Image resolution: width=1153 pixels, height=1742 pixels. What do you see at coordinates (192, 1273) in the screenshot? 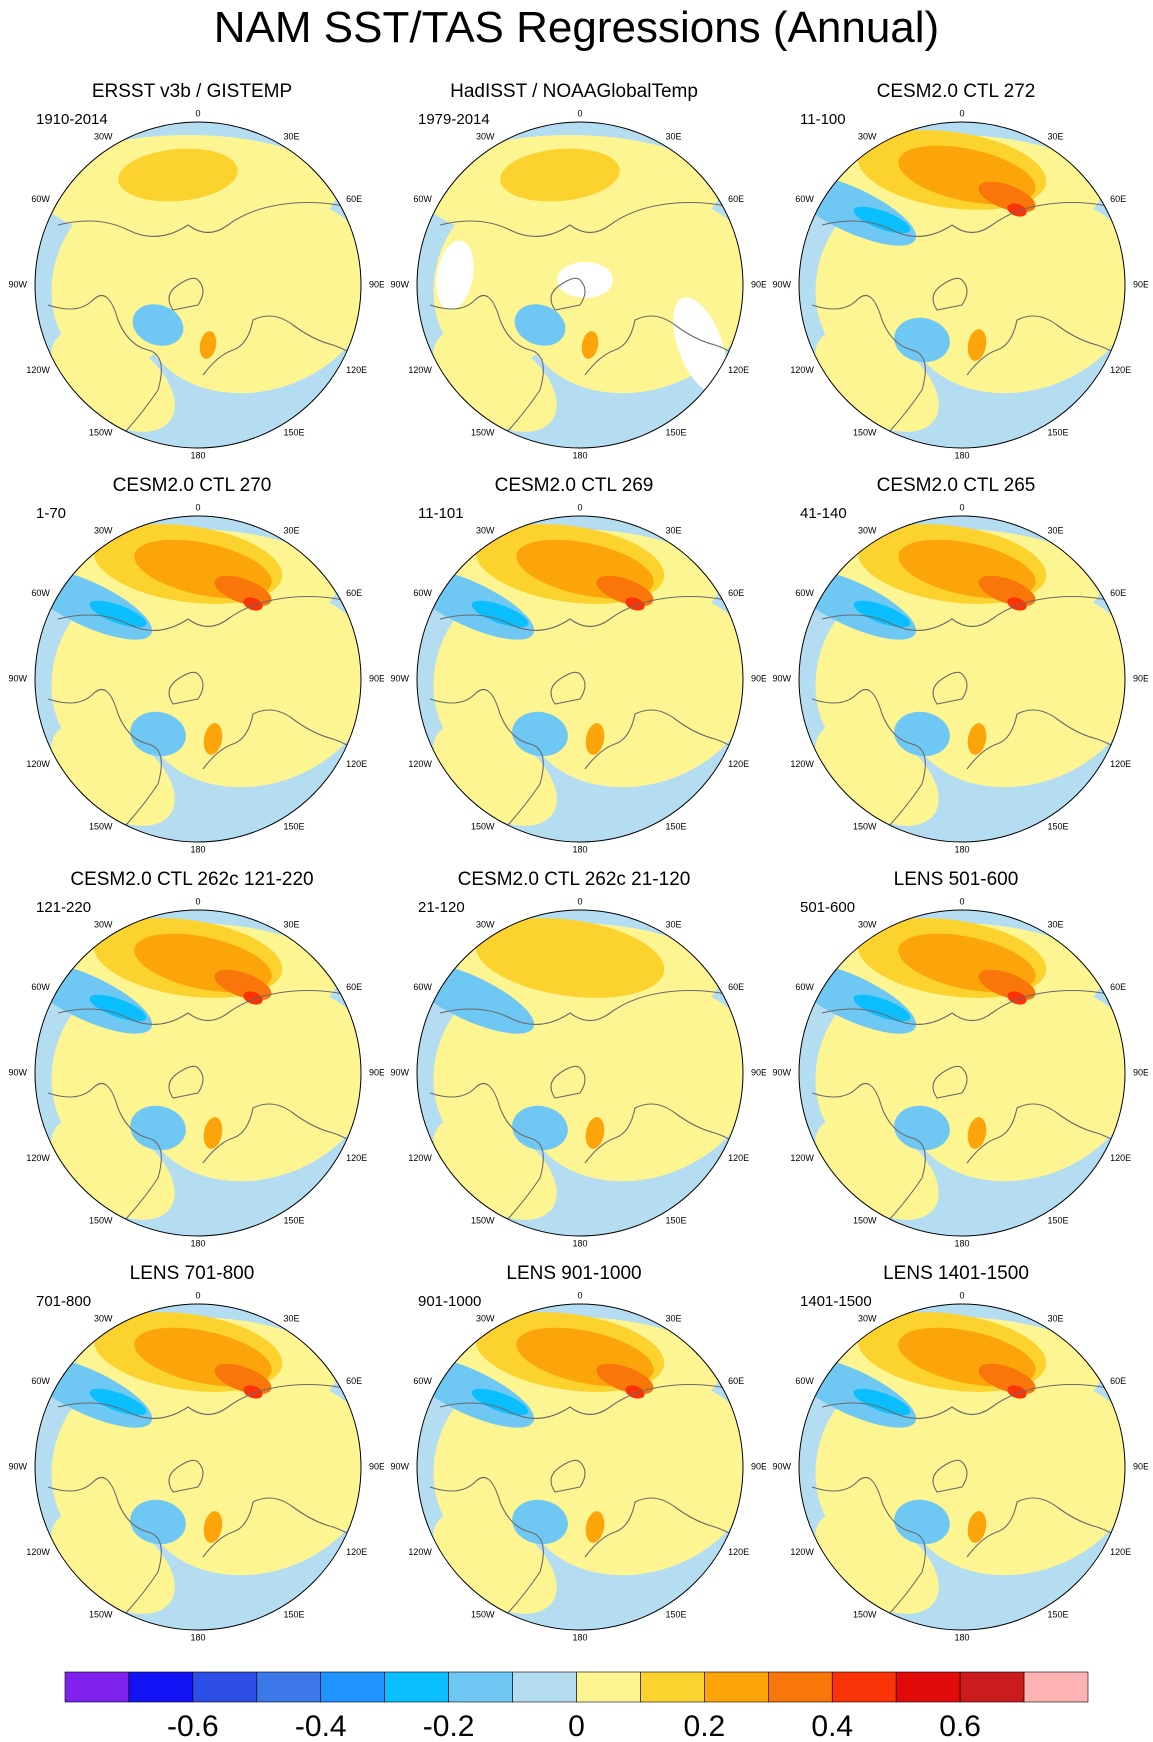
I see `panel-title: LENS 701-800` at bounding box center [192, 1273].